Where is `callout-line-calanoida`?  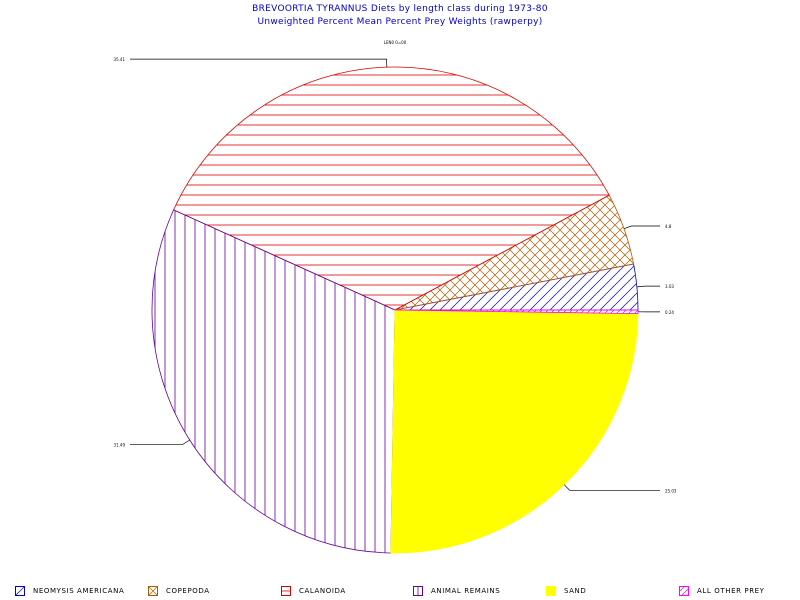 callout-line-calanoida is located at coordinates (259, 63).